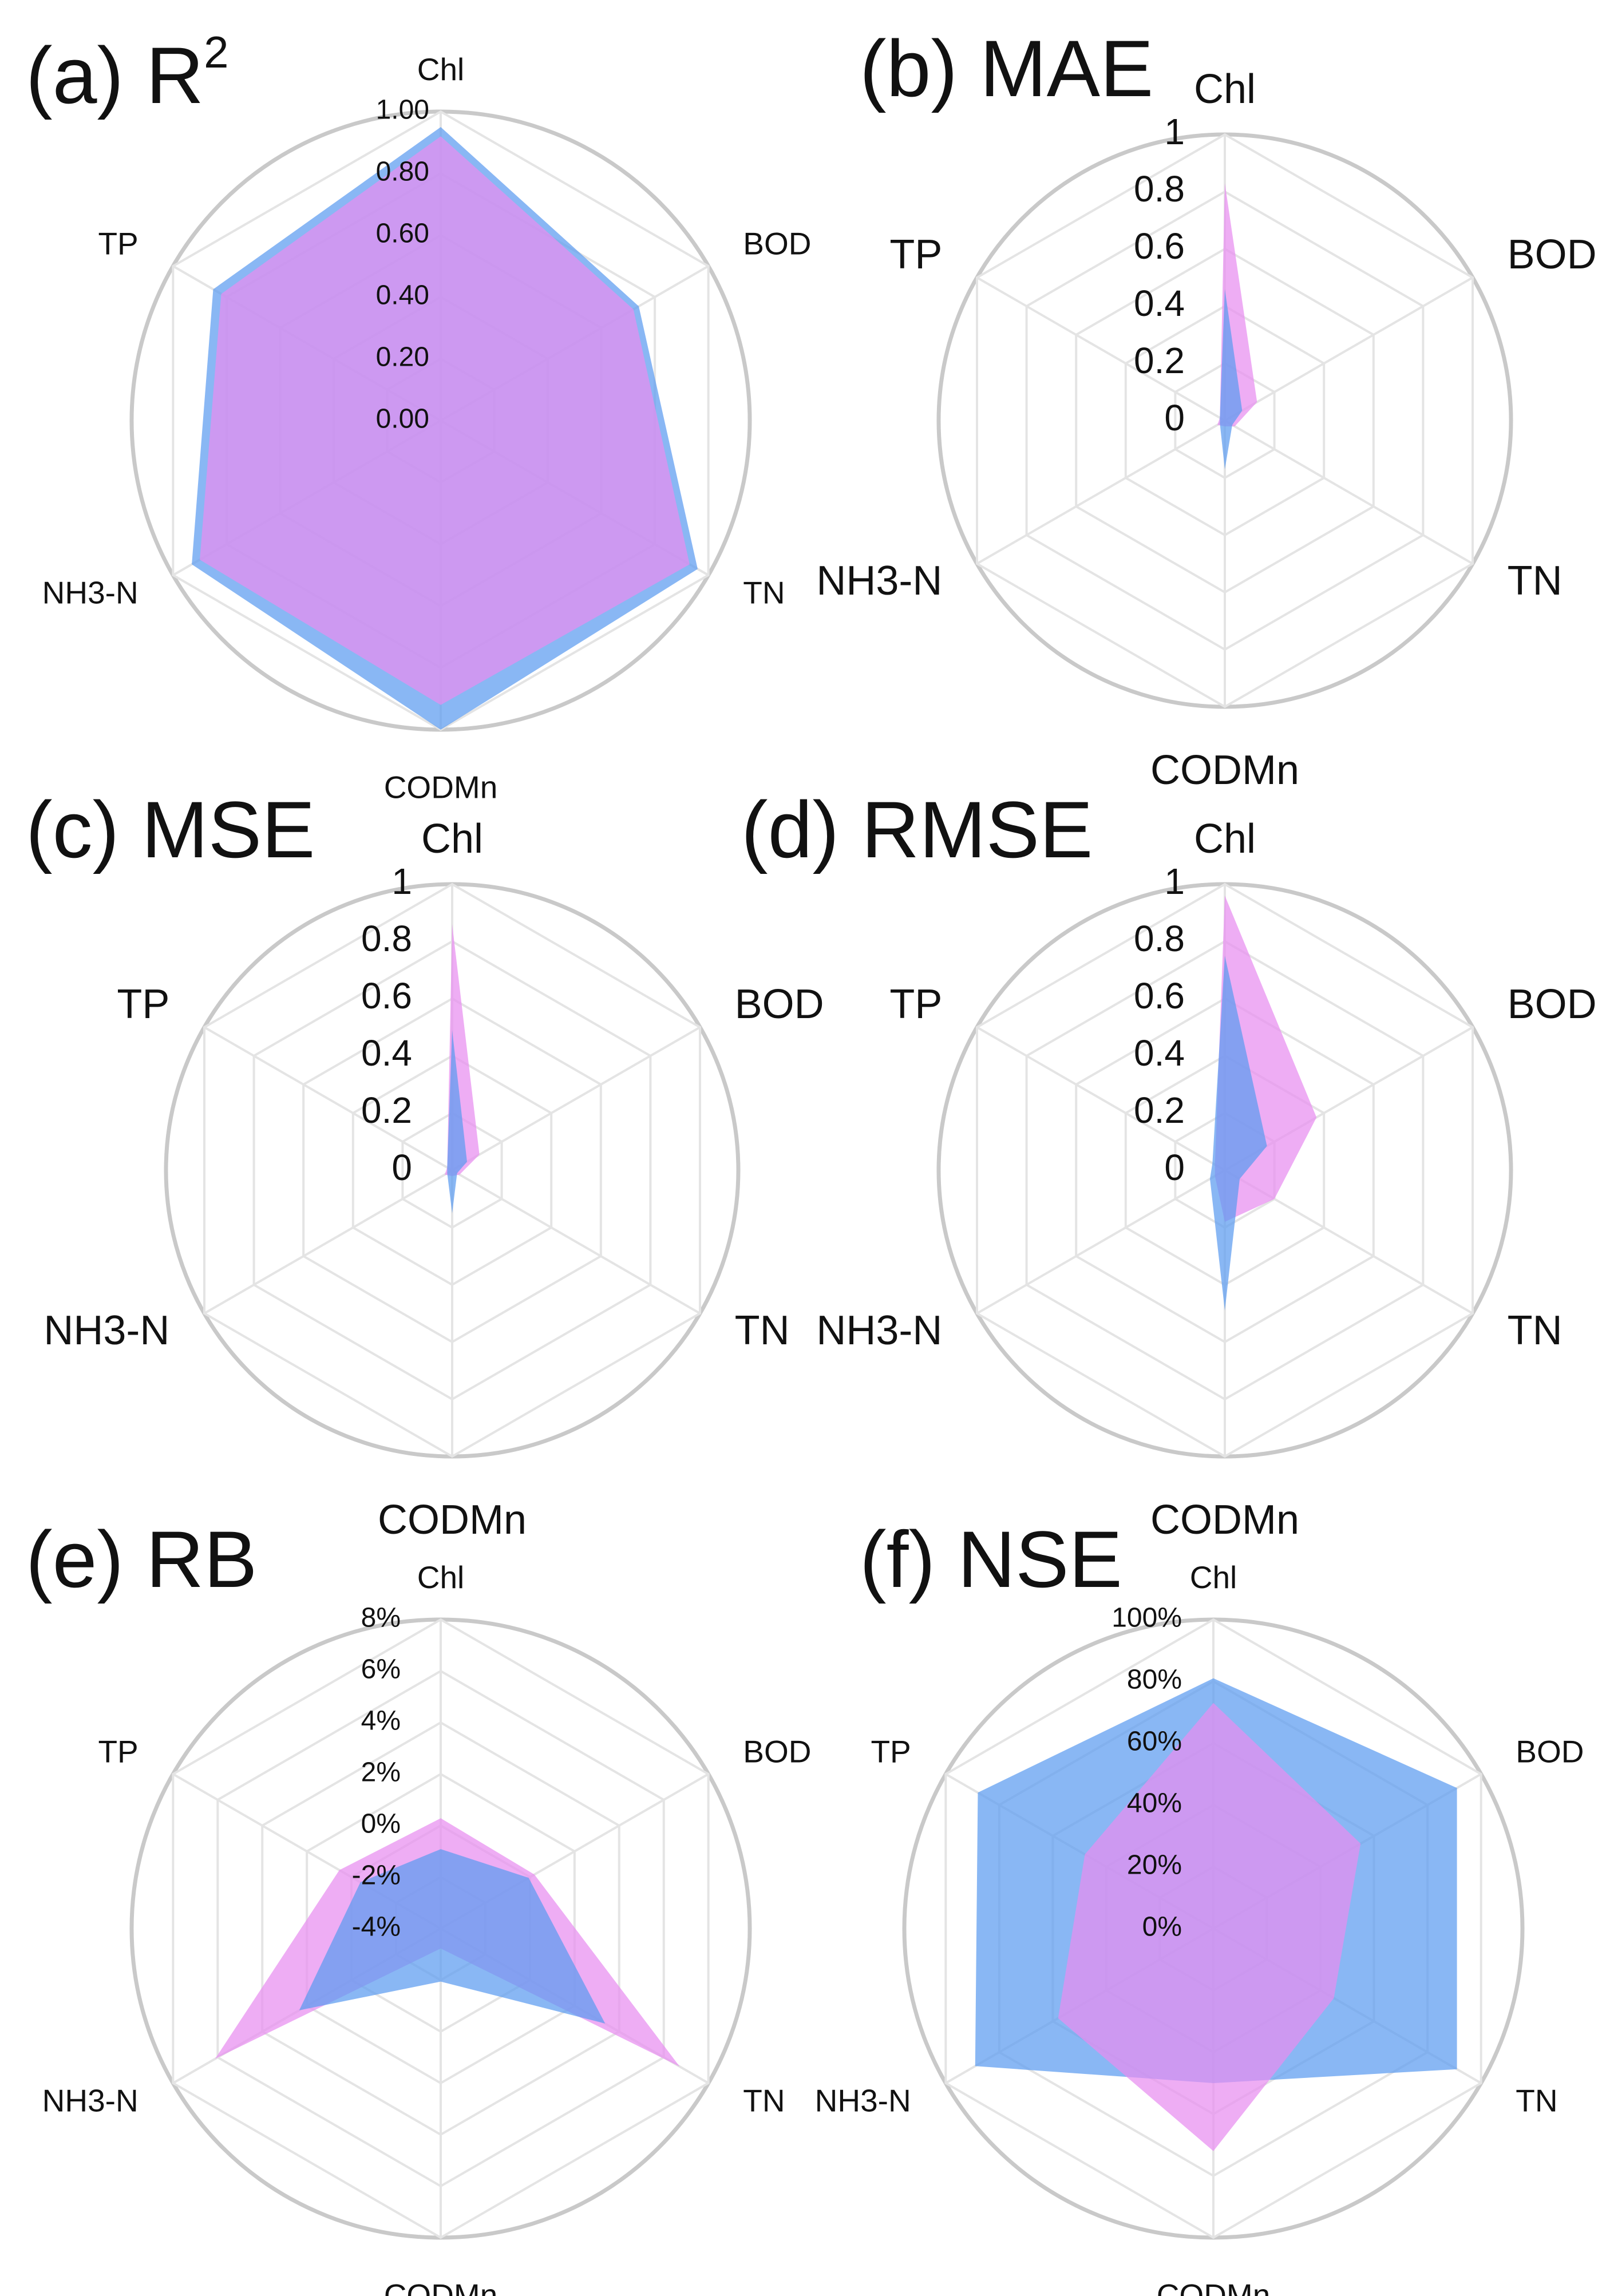 The width and height of the screenshot is (1598, 2296). What do you see at coordinates (142, 1559) in the screenshot?
I see `panel-title-e: (e) RB` at bounding box center [142, 1559].